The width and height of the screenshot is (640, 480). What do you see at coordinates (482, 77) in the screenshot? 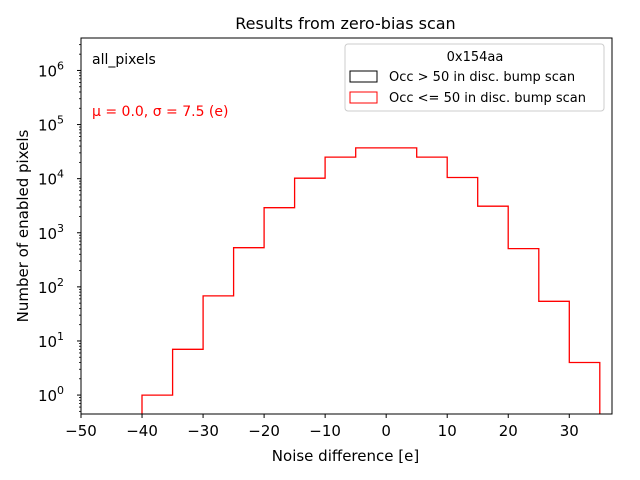
I see `legend-label-occ-gt-50: Occ > 50 in disc. bump scan` at bounding box center [482, 77].